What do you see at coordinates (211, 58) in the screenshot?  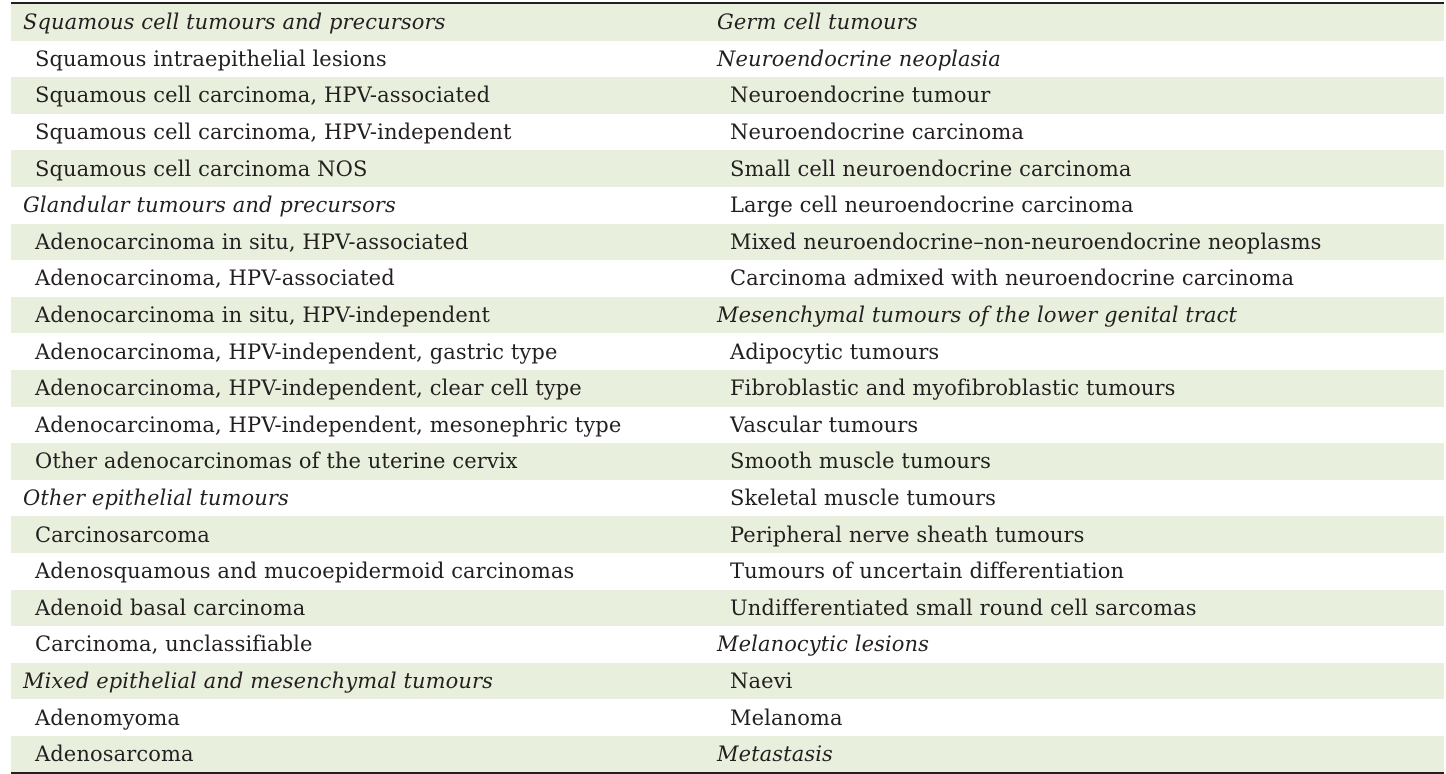 I see `category-item-left: Squamous intraepithelial lesions` at bounding box center [211, 58].